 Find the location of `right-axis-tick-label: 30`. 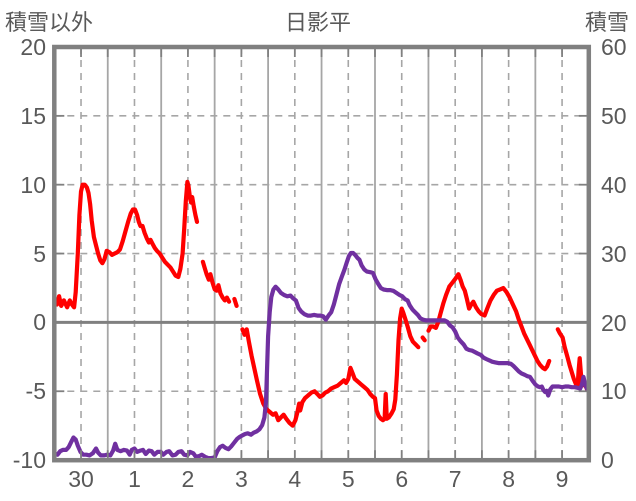

right-axis-tick-label: 30 is located at coordinates (614, 253).